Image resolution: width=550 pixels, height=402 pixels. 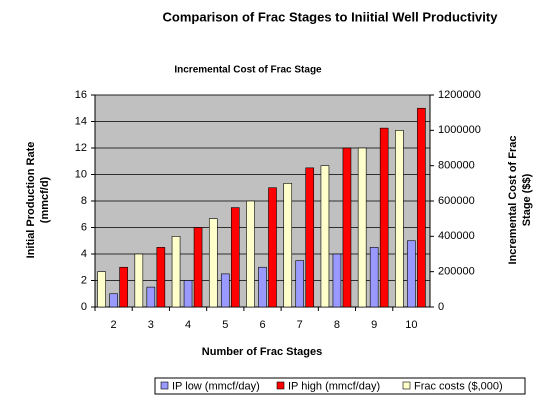 I want to click on y-tick-label: 10, so click(x=81, y=174).